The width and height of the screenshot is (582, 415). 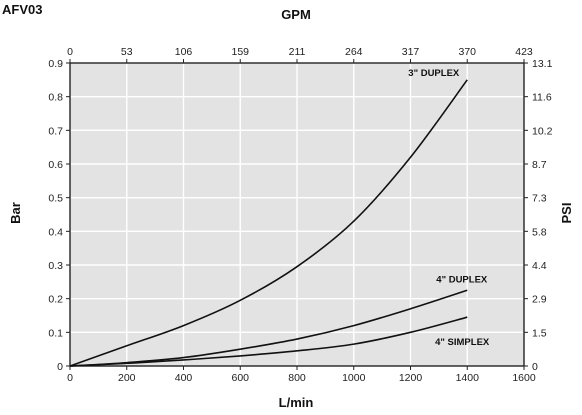 I want to click on chart-title: AFV03, so click(x=22, y=9).